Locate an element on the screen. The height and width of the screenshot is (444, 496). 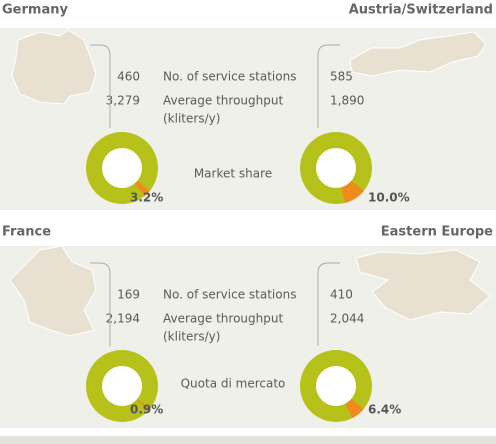
map-austria-switzerland is located at coordinates (418, 54).